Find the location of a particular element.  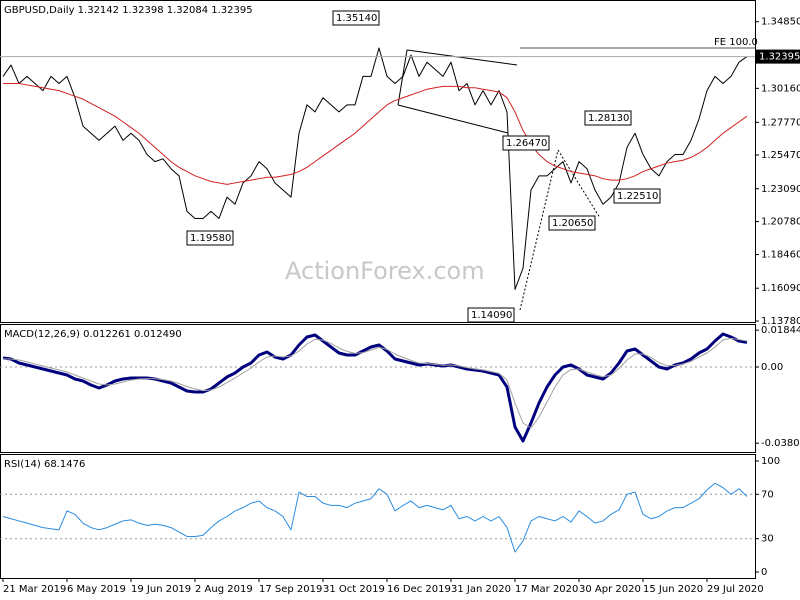

annotation: 1.35140 is located at coordinates (356, 18).